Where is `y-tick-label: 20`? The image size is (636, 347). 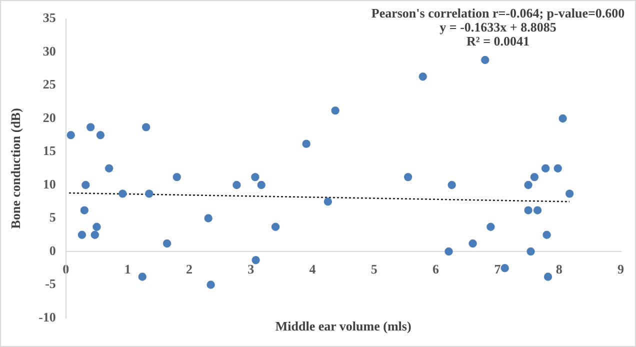
y-tick-label: 20 is located at coordinates (49, 117).